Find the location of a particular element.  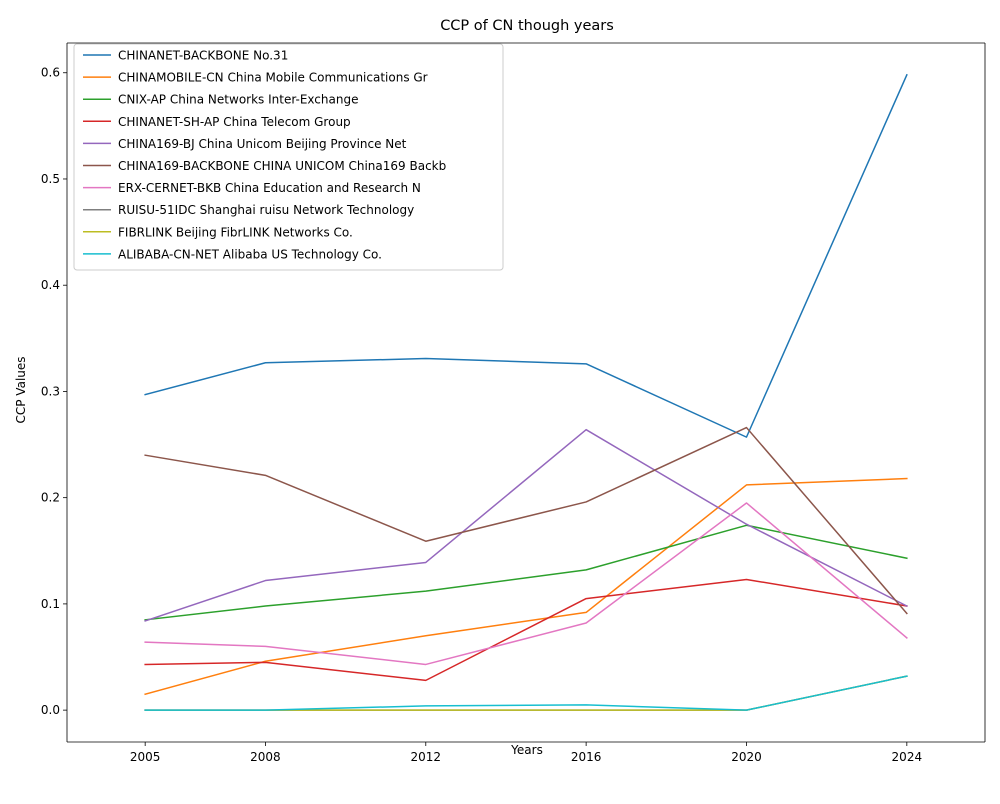

x-tick-label: 2016 is located at coordinates (586, 757).